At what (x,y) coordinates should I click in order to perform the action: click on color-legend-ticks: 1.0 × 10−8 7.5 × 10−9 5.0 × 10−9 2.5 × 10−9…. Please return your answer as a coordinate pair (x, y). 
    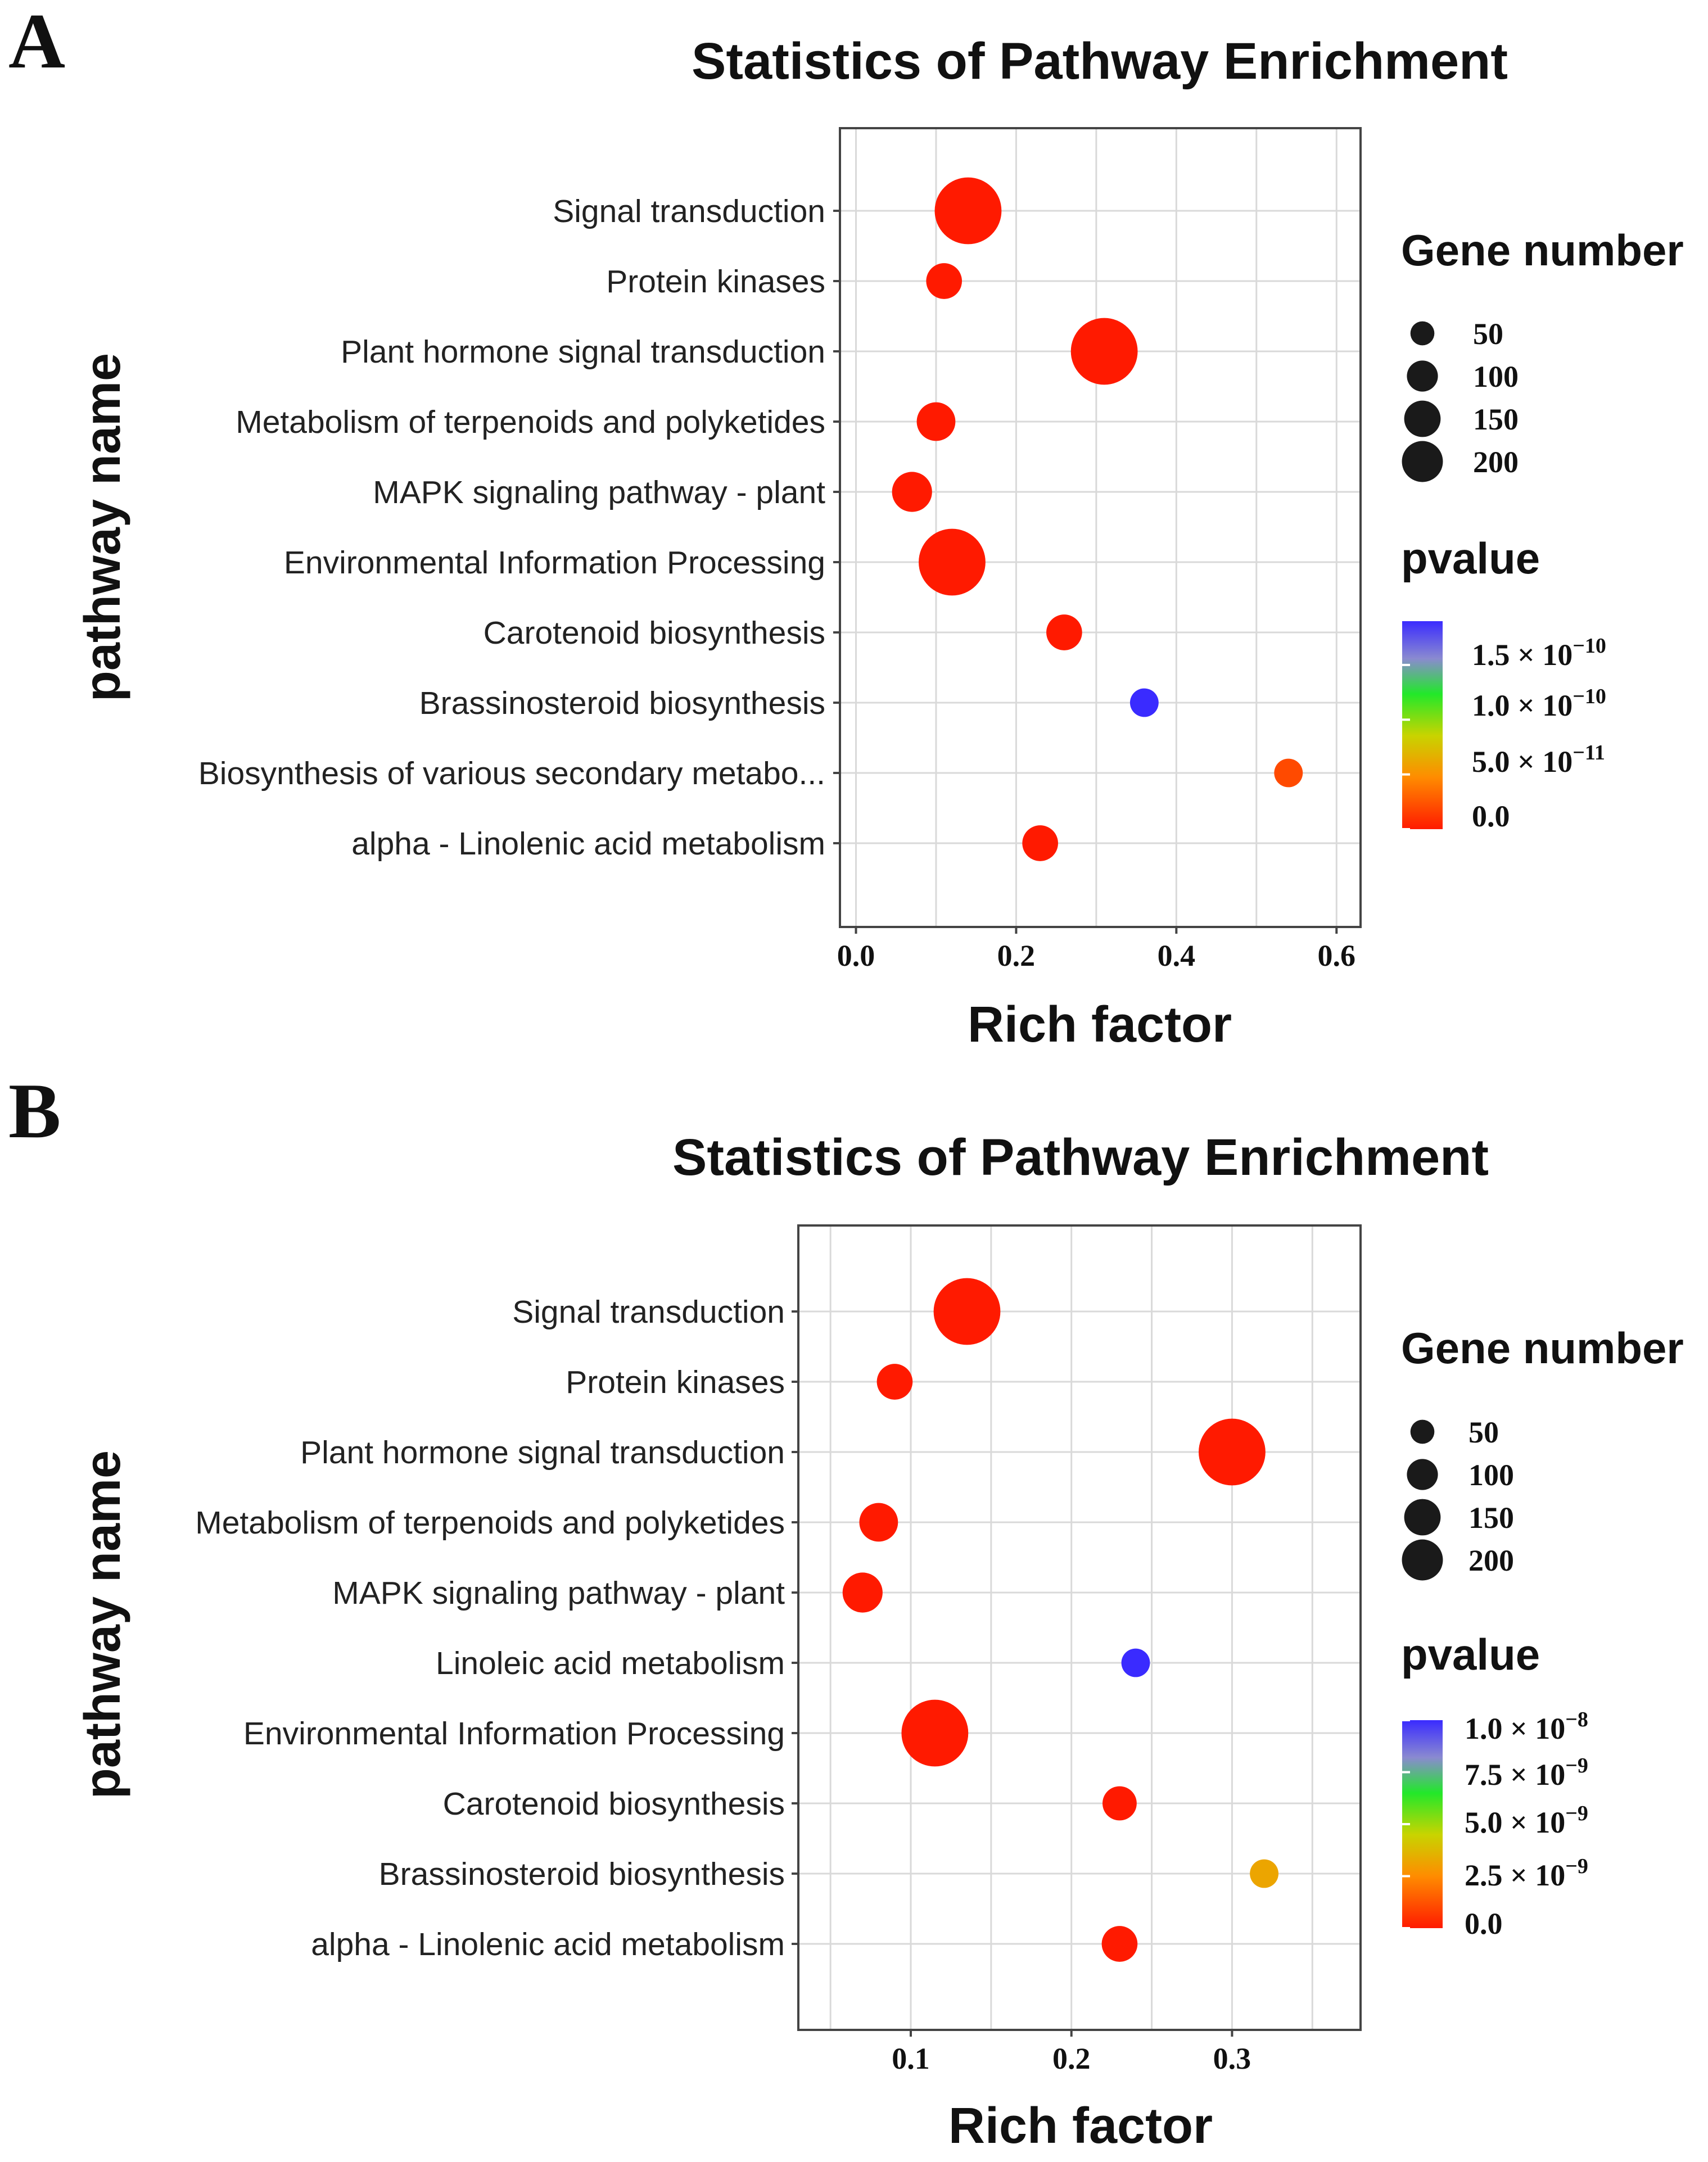
    Looking at the image, I should click on (1495, 1824).